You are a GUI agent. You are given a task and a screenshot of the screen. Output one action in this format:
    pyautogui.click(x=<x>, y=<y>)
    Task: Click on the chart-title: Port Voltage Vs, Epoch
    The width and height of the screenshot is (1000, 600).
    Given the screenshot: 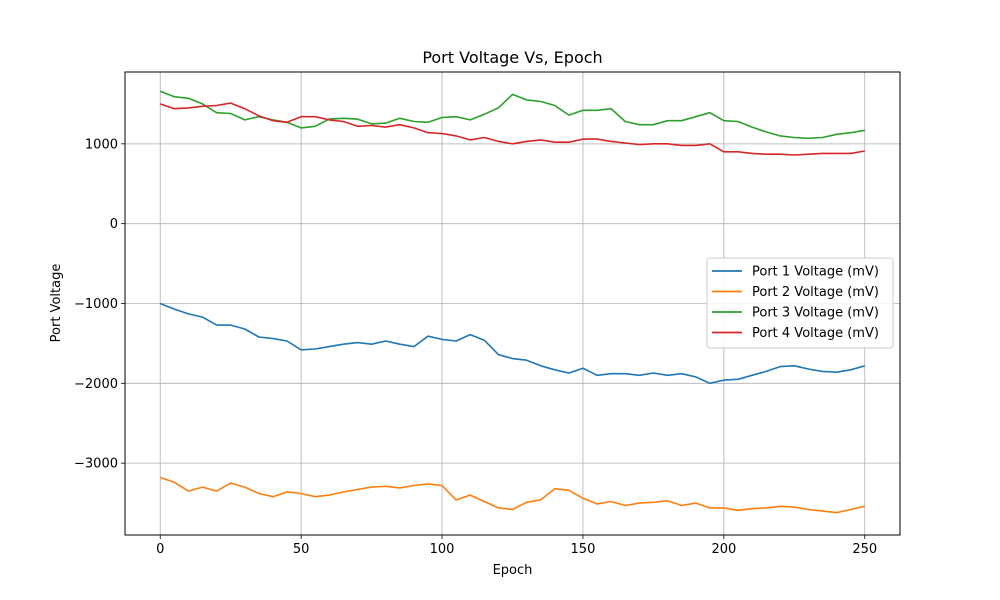 What is the action you would take?
    pyautogui.click(x=512, y=57)
    